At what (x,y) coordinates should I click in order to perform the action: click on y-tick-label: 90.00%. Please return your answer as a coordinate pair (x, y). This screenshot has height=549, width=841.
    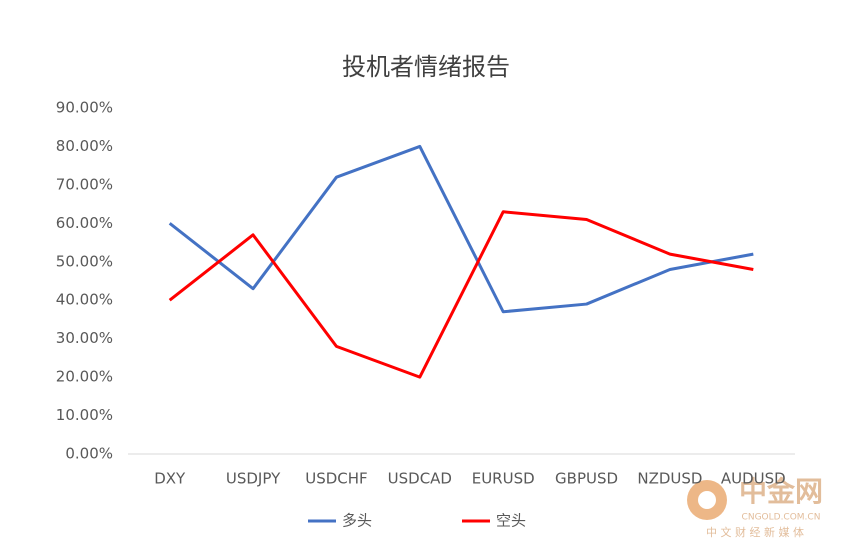
    Looking at the image, I should click on (84, 108).